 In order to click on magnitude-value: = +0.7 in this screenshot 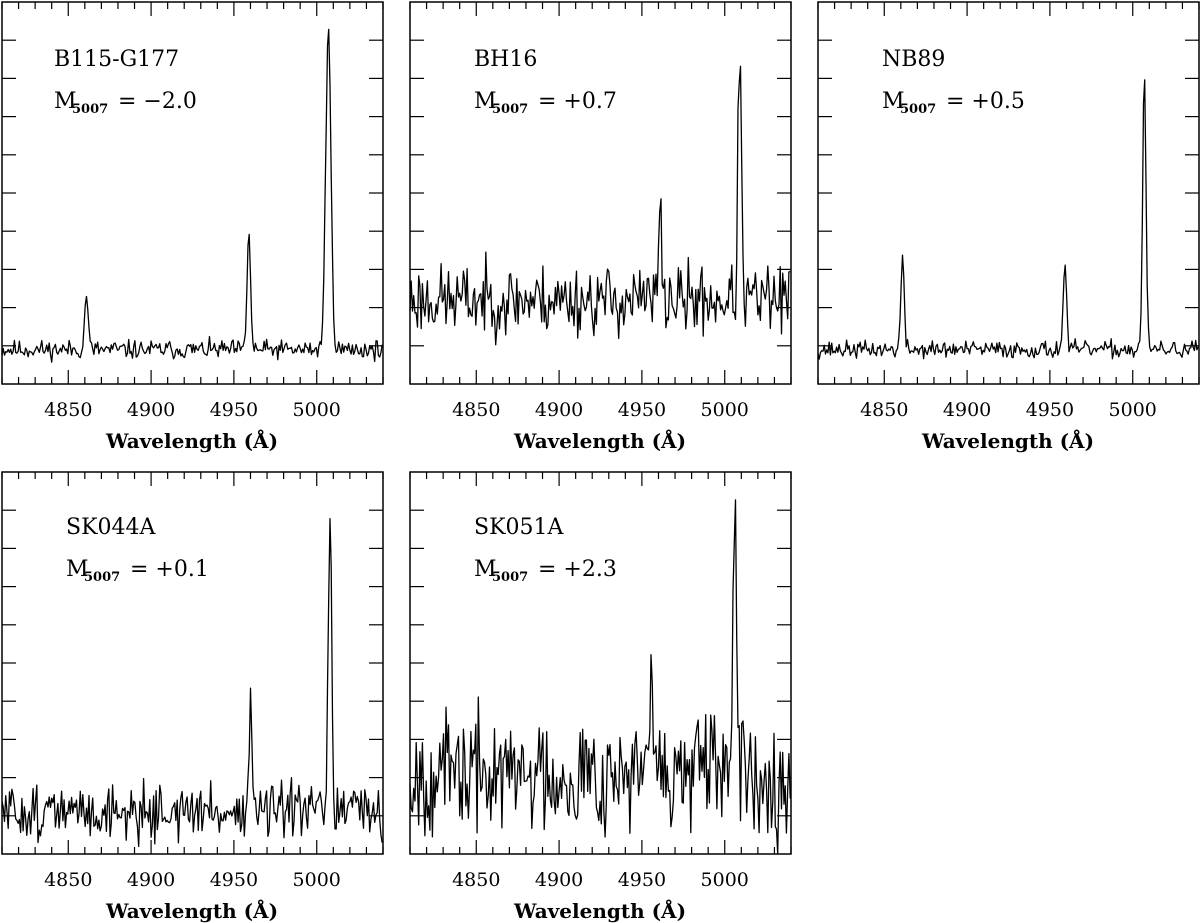, I will do `click(577, 101)`.